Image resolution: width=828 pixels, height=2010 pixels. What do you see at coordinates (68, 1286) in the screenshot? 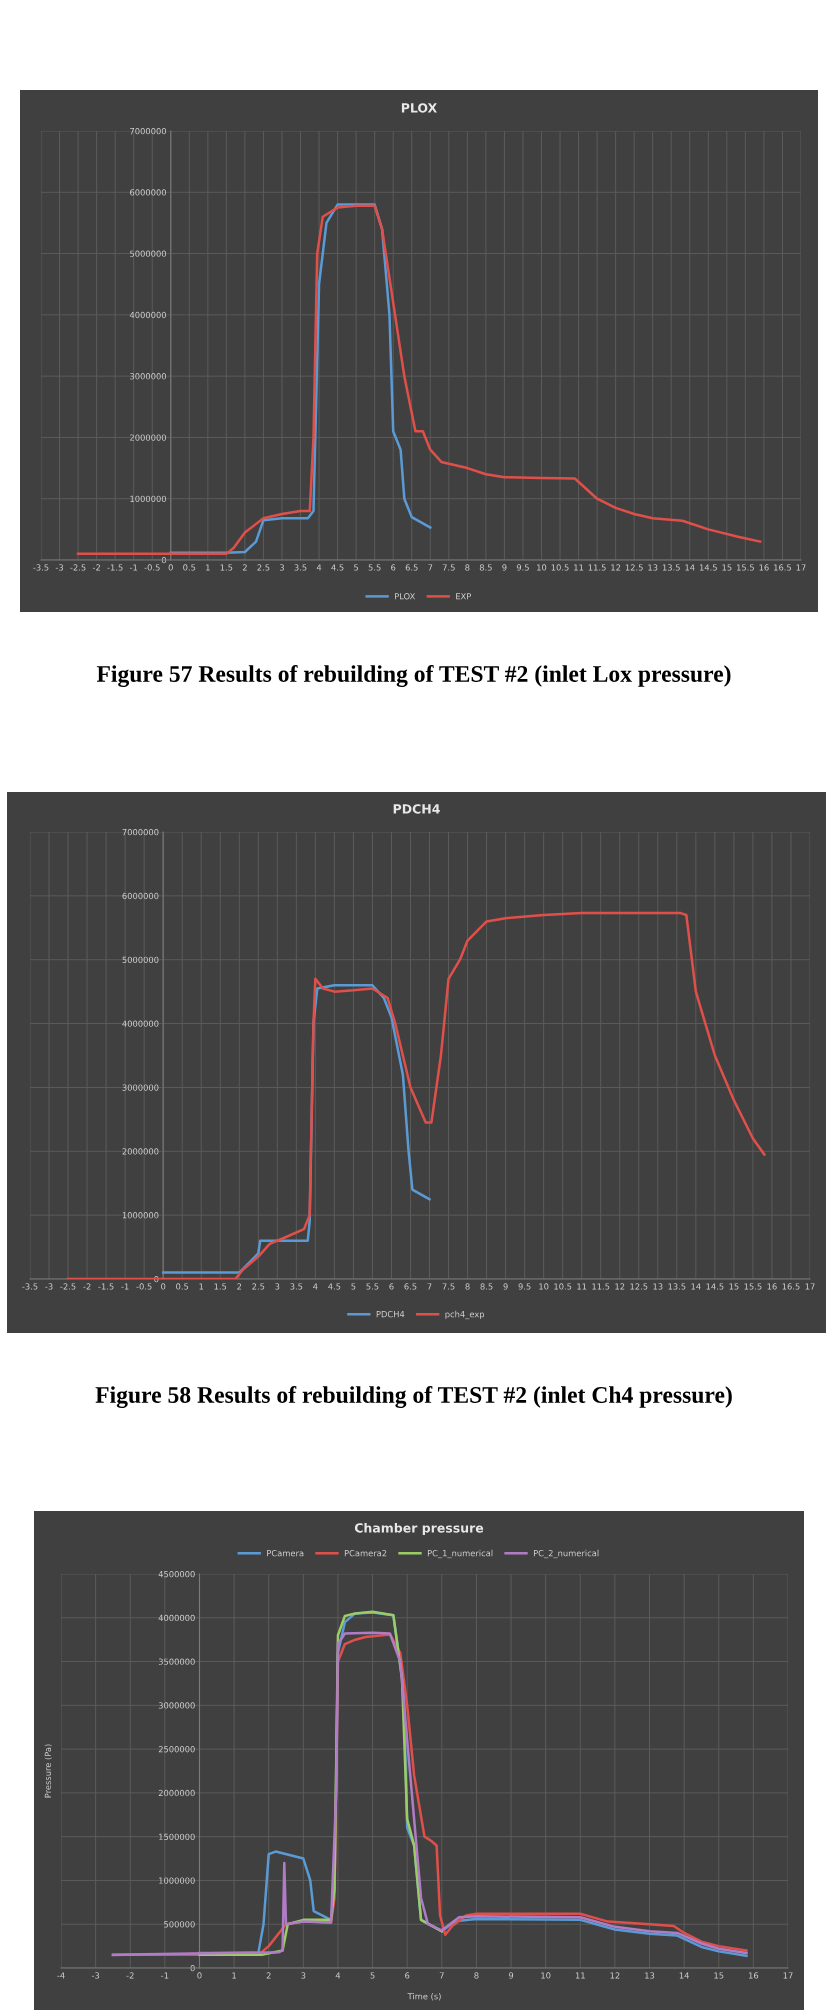
I see `x-tick-label: -2.5` at bounding box center [68, 1286].